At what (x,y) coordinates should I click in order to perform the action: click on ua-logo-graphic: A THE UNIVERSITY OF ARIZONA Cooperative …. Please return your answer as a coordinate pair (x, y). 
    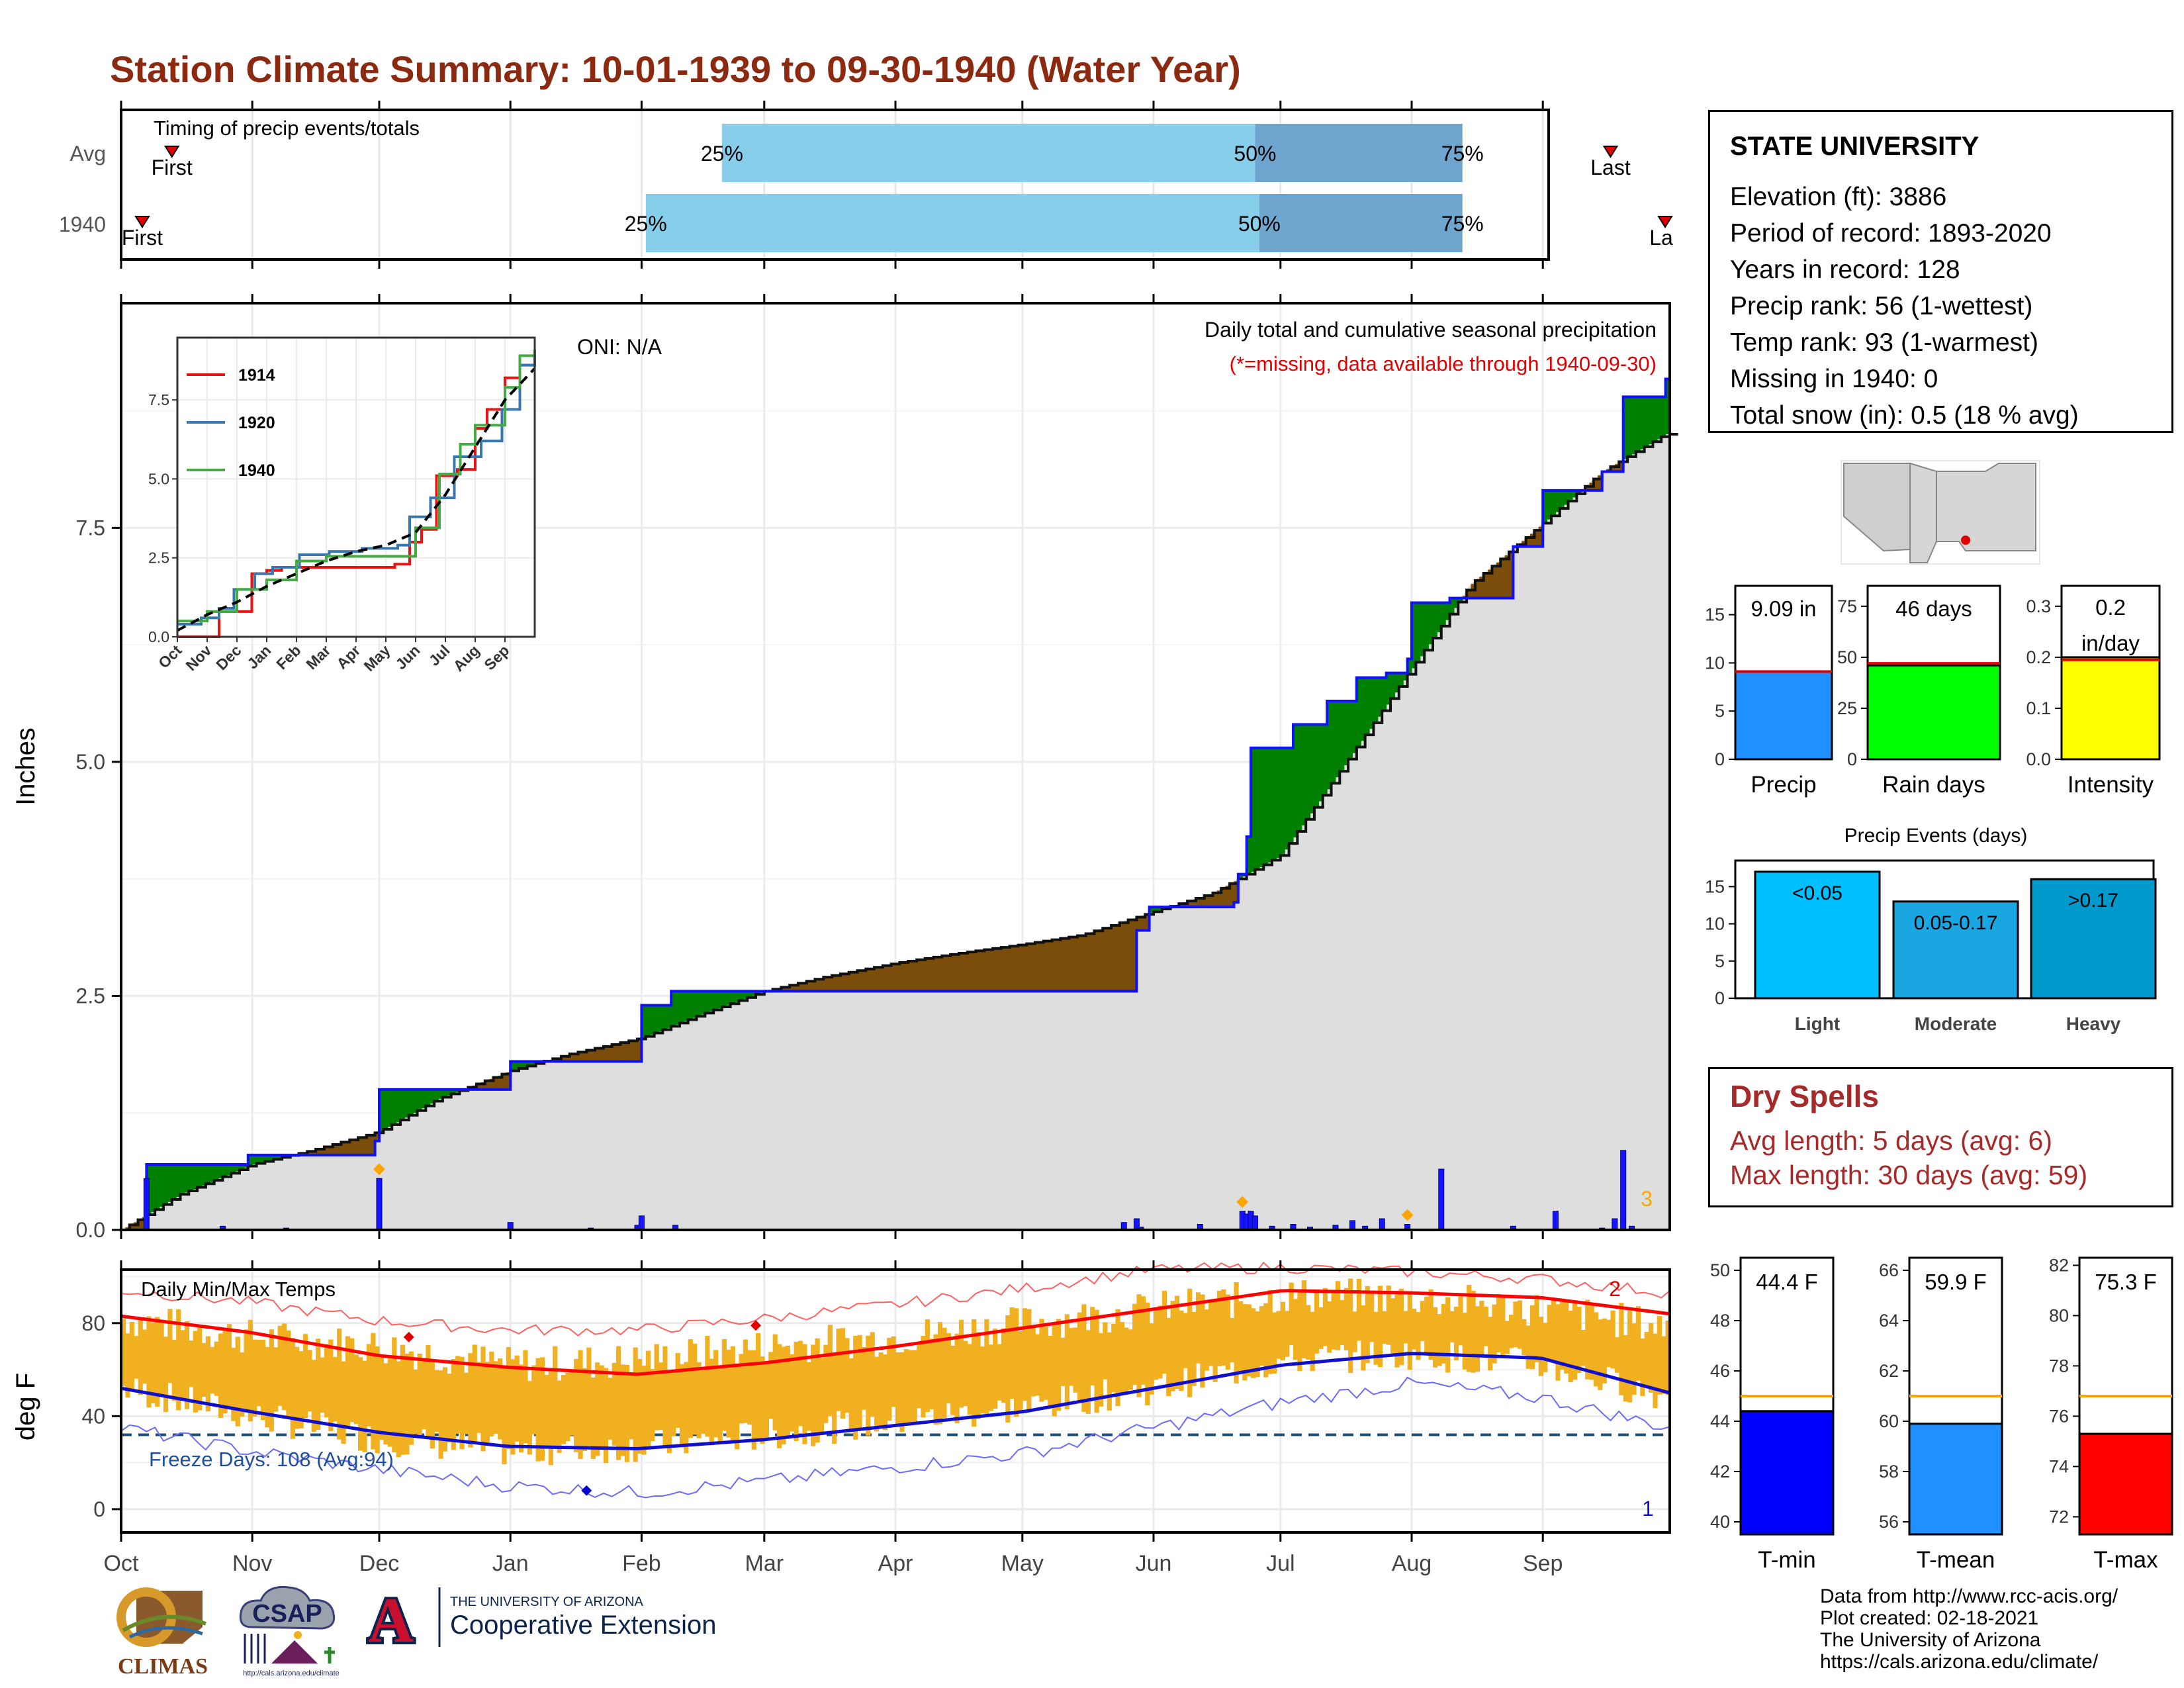
    Looking at the image, I should click on (540, 1620).